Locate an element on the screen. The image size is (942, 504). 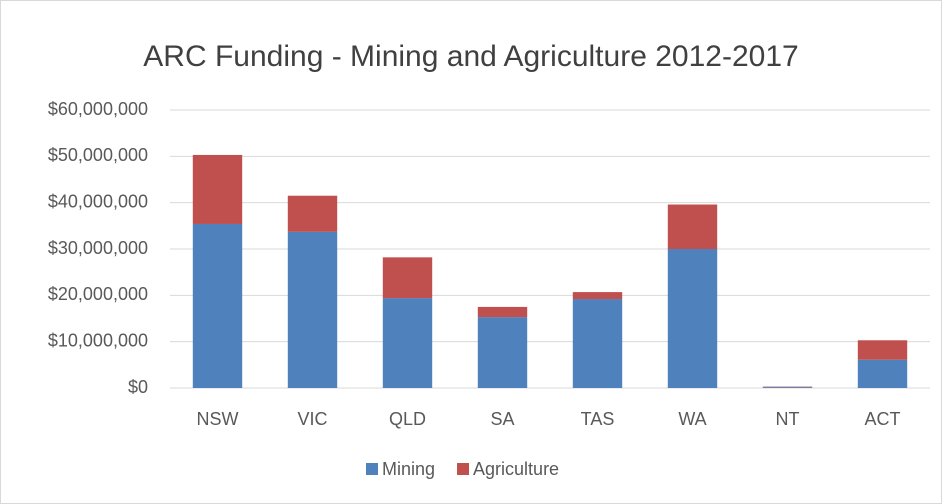
y-tick-label: $20,000,000 is located at coordinates (98, 294).